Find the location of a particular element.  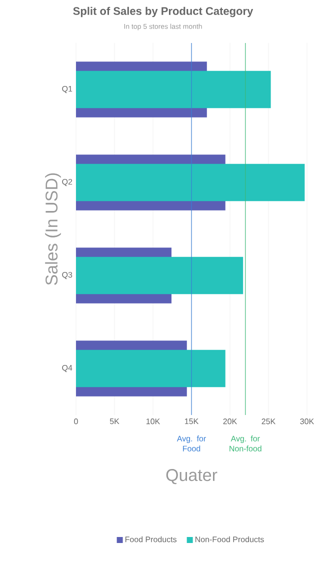

y-axis-title: Sales (In USD) is located at coordinates (53, 229).